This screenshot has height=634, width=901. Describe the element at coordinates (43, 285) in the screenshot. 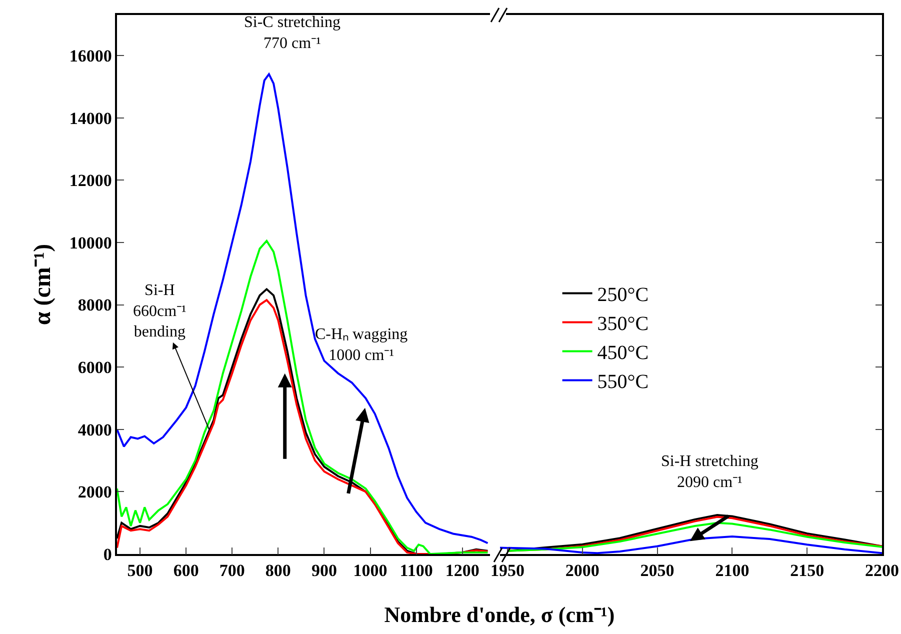

I see `y-axis-title: α (cm⁻¹)` at that location.